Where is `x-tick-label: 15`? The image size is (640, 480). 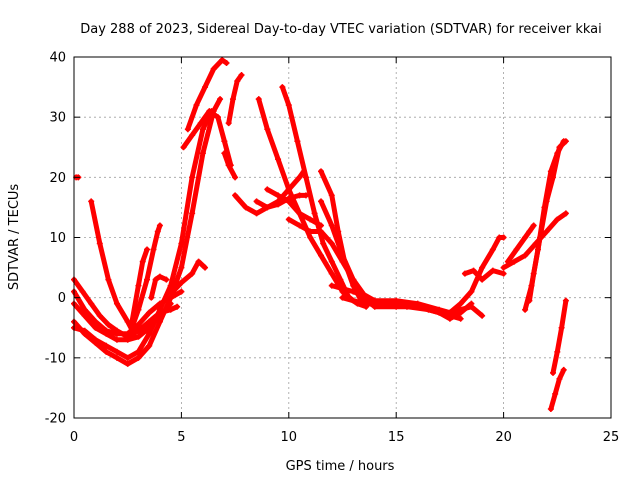 x-tick-label: 15 is located at coordinates (396, 437).